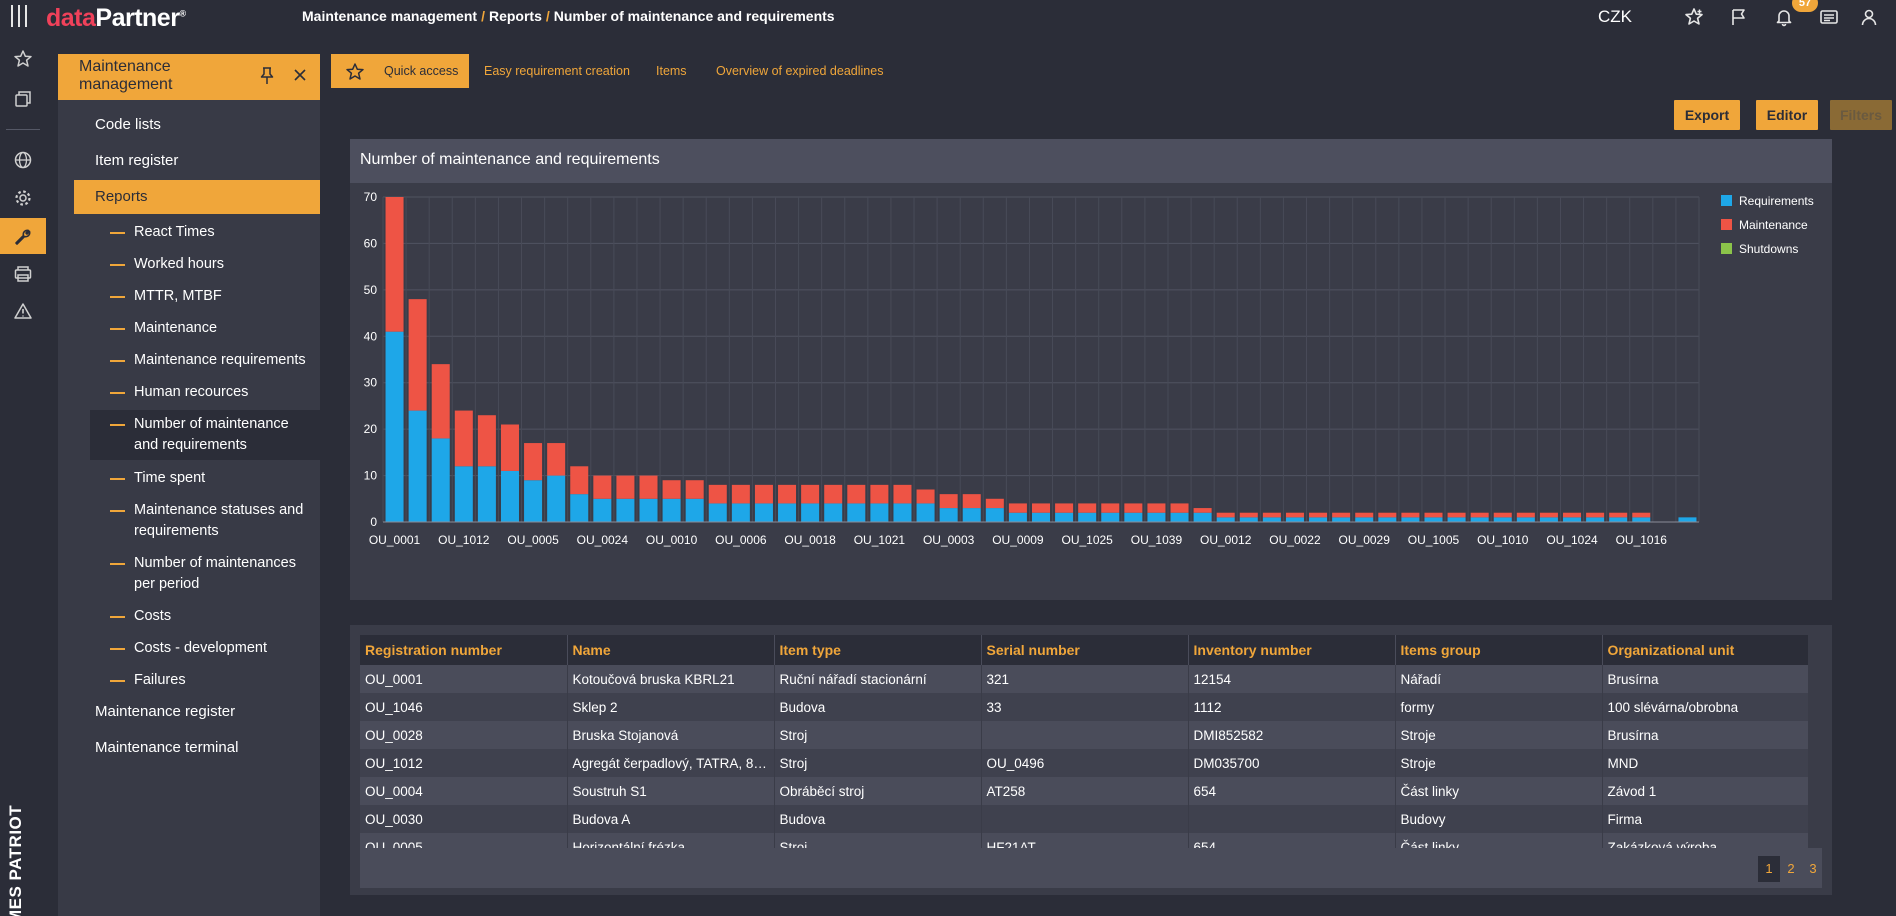 The height and width of the screenshot is (916, 1896). I want to click on table-cell: Stroje, so click(1499, 763).